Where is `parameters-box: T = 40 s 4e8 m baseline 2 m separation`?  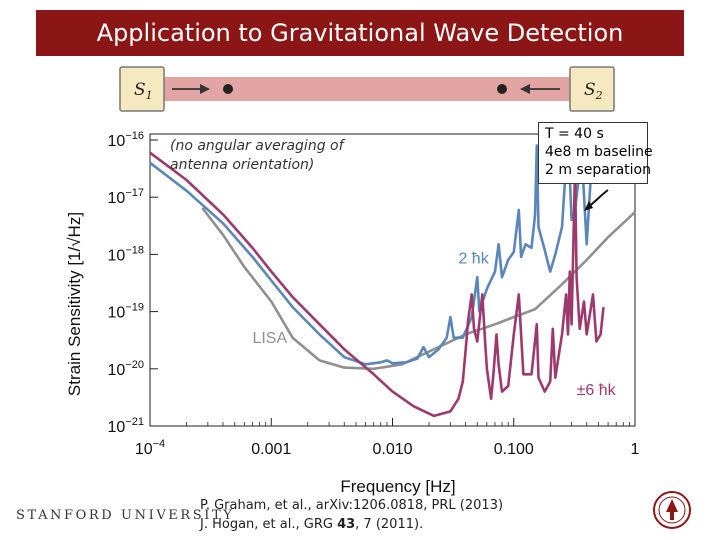 parameters-box: T = 40 s 4e8 m baseline 2 m separation is located at coordinates (595, 153).